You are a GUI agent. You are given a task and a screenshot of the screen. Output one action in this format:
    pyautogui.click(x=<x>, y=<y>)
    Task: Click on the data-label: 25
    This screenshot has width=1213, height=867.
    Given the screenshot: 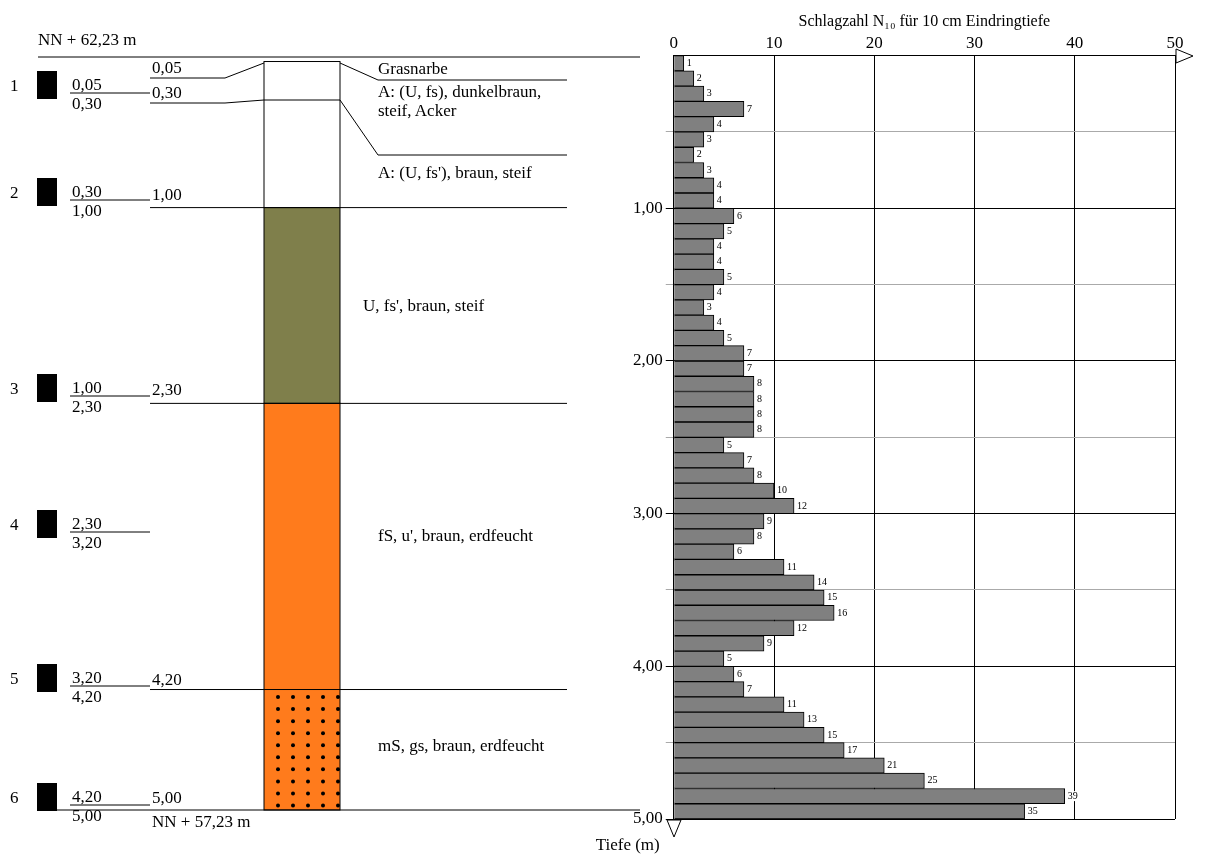 What is the action you would take?
    pyautogui.click(x=932, y=780)
    